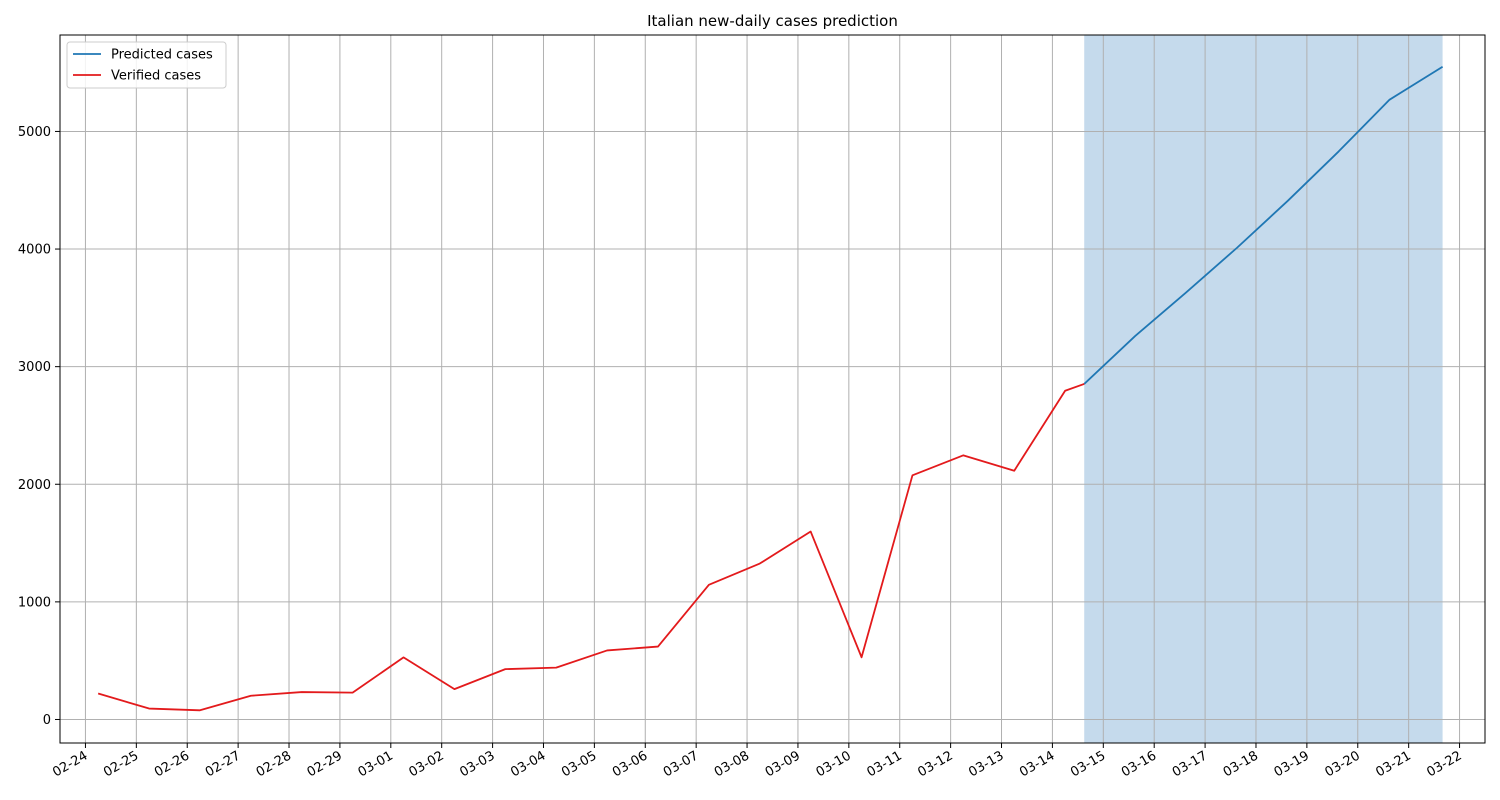 Image resolution: width=1500 pixels, height=800 pixels. I want to click on x-tick-label: 02-24, so click(70, 764).